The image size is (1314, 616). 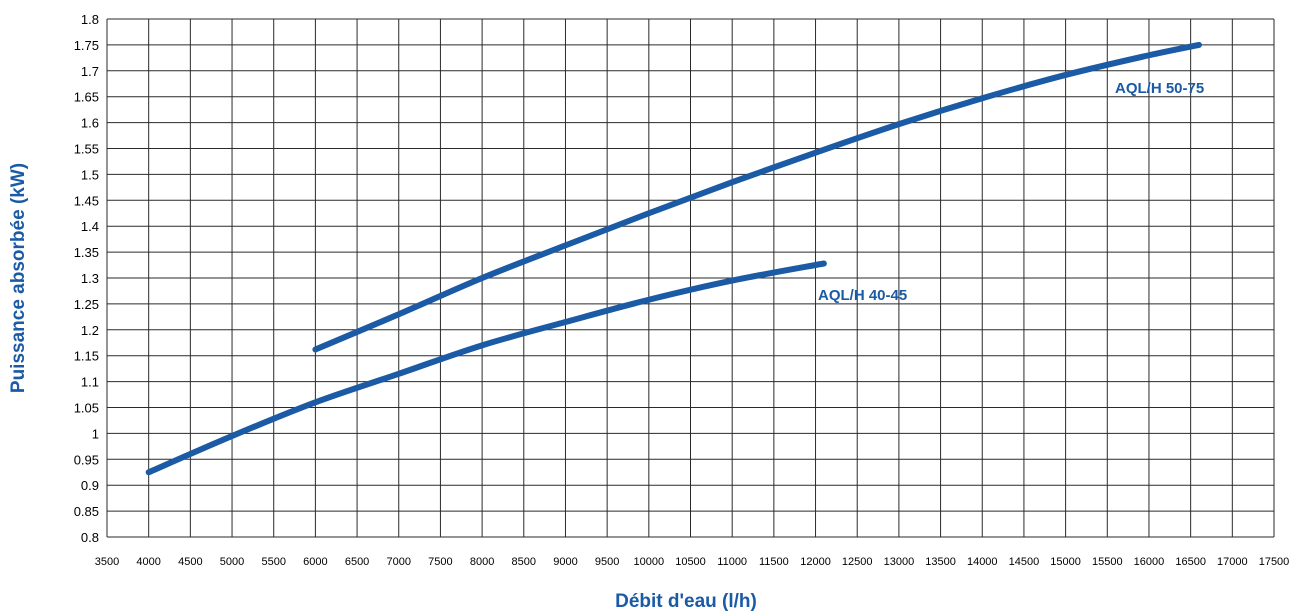 What do you see at coordinates (857, 562) in the screenshot?
I see `x-tick-label: 12500` at bounding box center [857, 562].